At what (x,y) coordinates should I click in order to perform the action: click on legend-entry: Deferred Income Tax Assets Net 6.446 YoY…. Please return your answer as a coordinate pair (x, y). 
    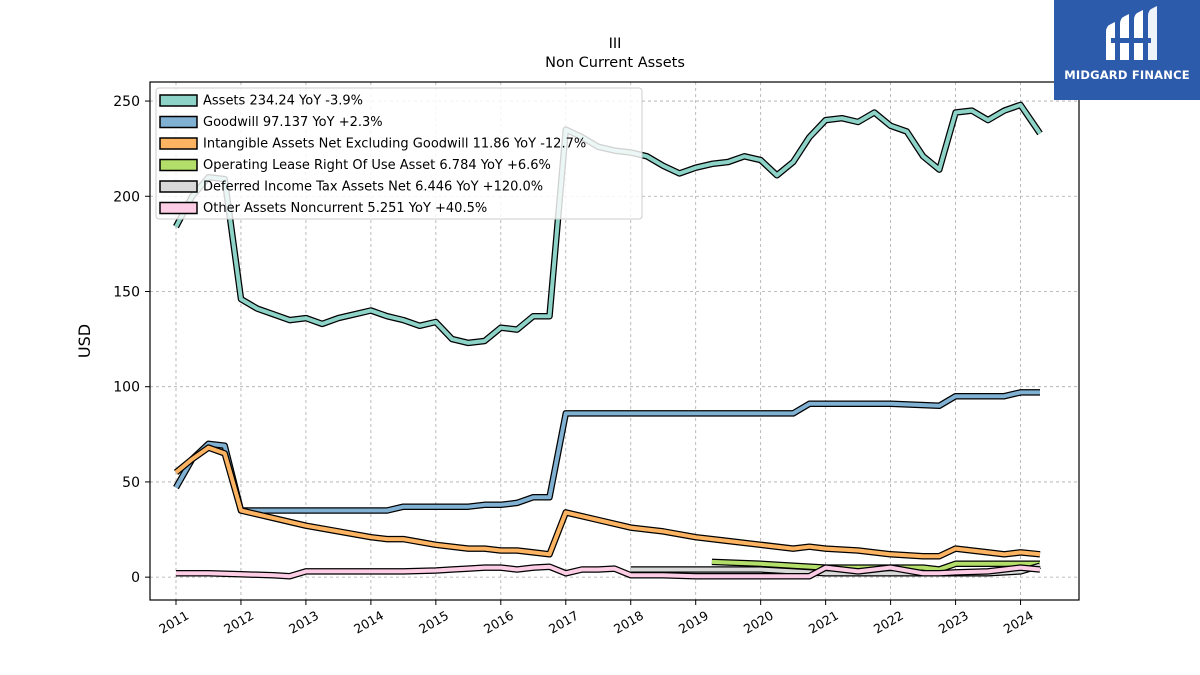
    Looking at the image, I should click on (373, 187).